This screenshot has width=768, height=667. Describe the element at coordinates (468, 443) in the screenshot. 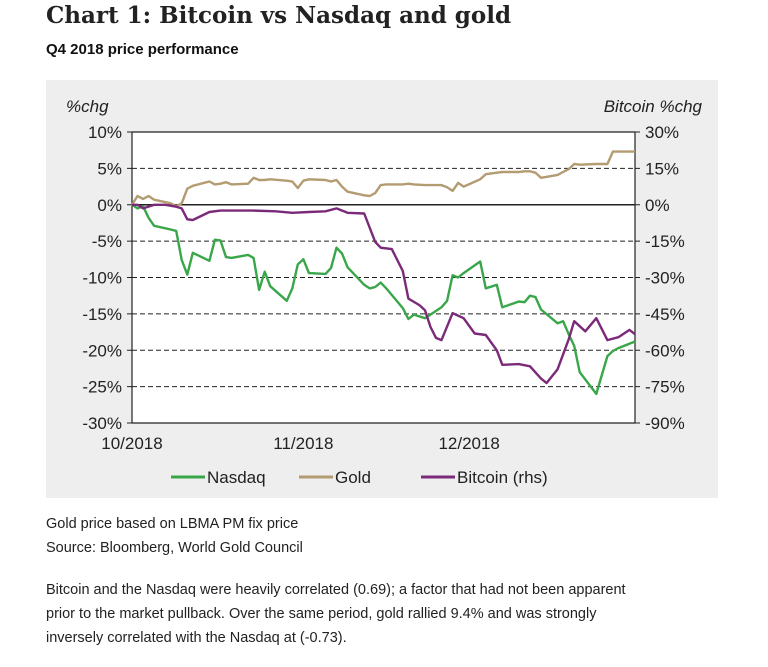

I see `x-tick-label: 12/2018` at that location.